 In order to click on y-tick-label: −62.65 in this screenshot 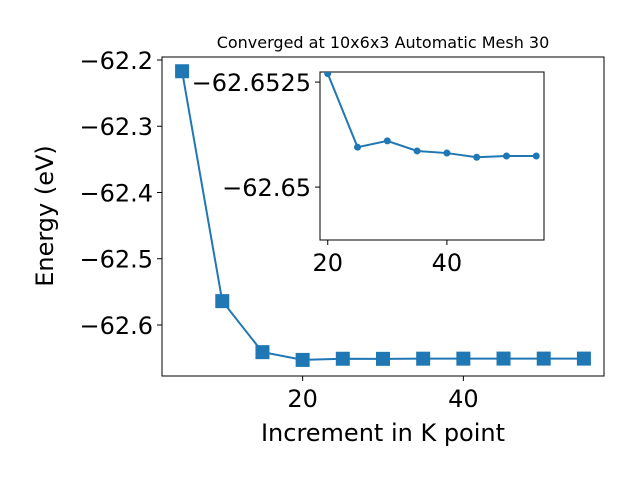, I will do `click(266, 188)`.